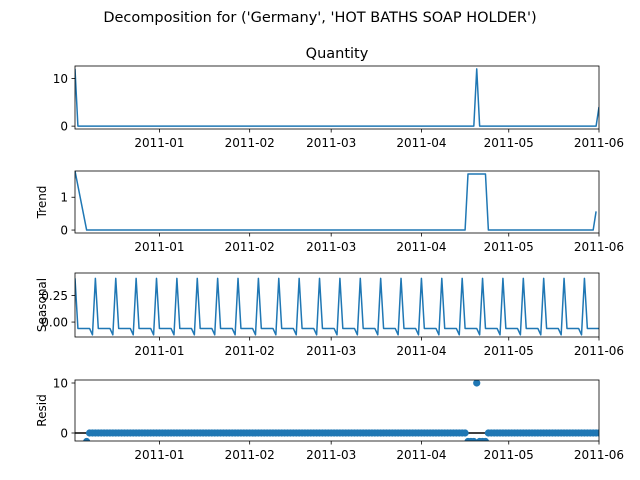  I want to click on trend-plot, so click(336, 201).